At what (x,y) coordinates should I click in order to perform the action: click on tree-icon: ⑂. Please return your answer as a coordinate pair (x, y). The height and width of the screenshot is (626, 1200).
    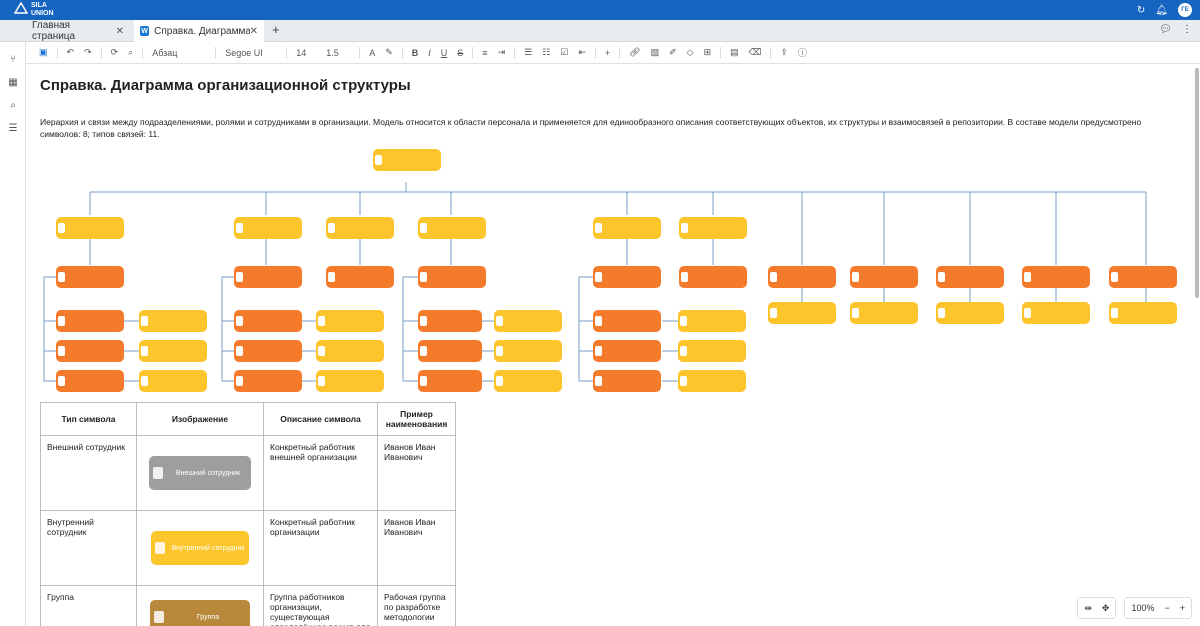
    Looking at the image, I should click on (13, 59).